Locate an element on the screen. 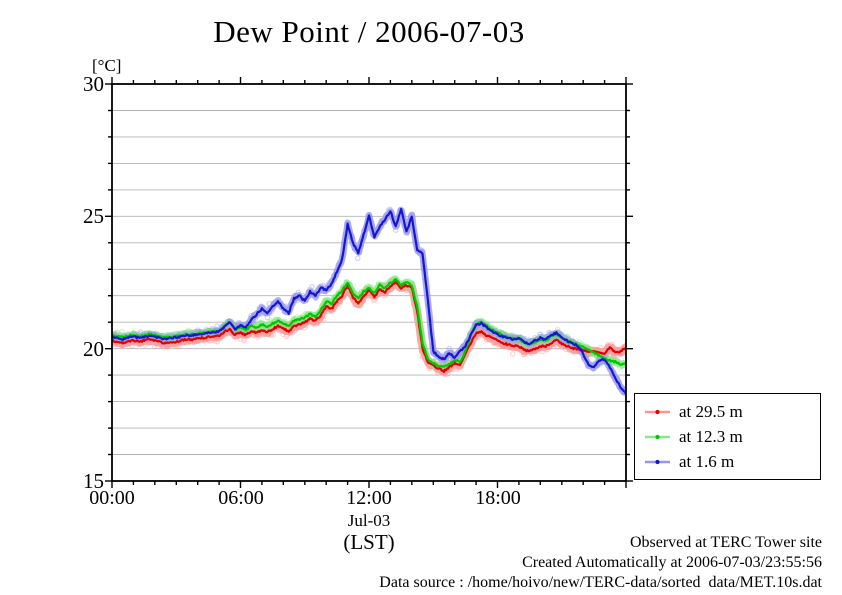 This screenshot has width=842, height=595. legend-item: at 12.3 m is located at coordinates (727, 437).